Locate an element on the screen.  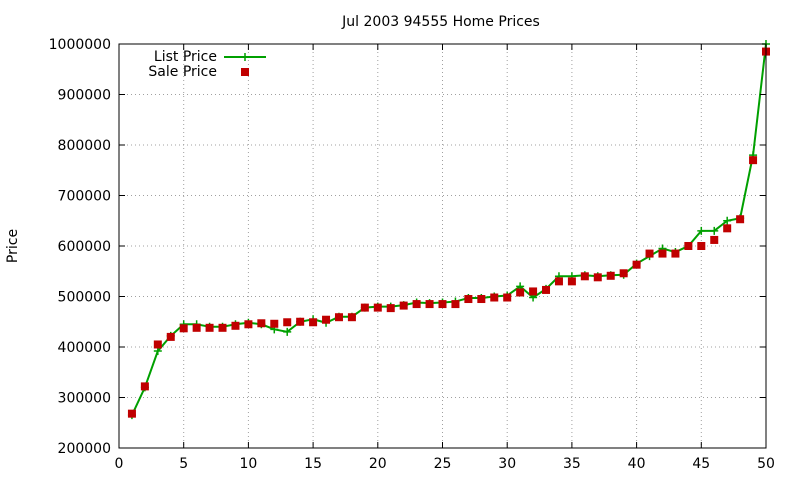
legend: List Price Sale Price is located at coordinates (207, 64).